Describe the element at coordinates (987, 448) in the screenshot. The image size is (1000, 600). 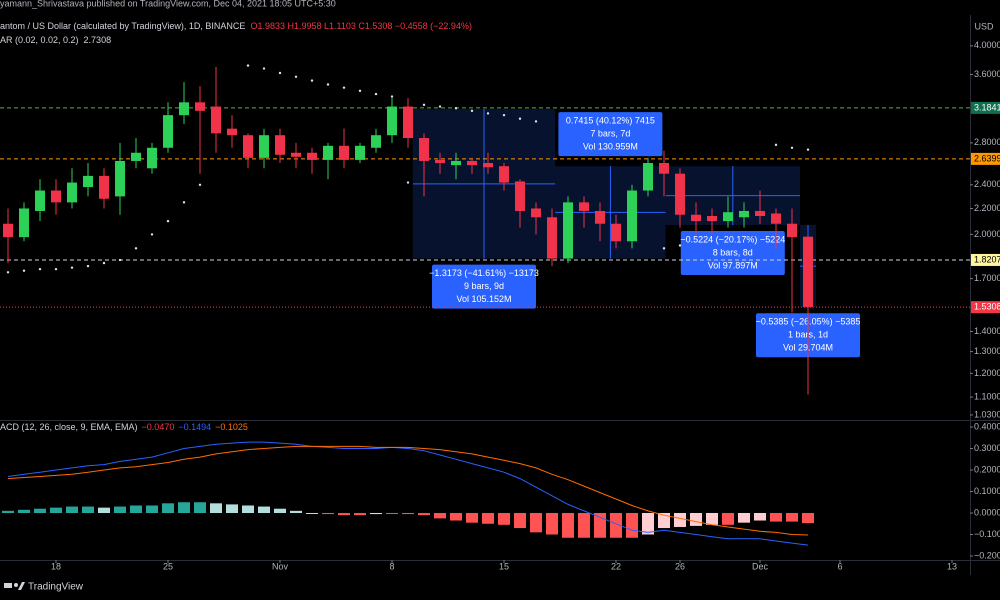
I see `y-tick-label: 0.3000` at that location.